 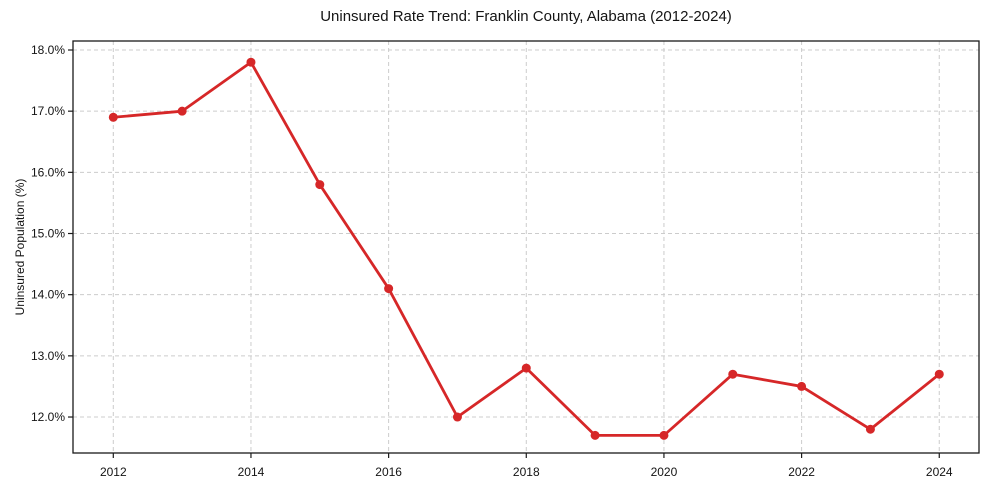 I want to click on x-tick-label: 2024, so click(x=939, y=472).